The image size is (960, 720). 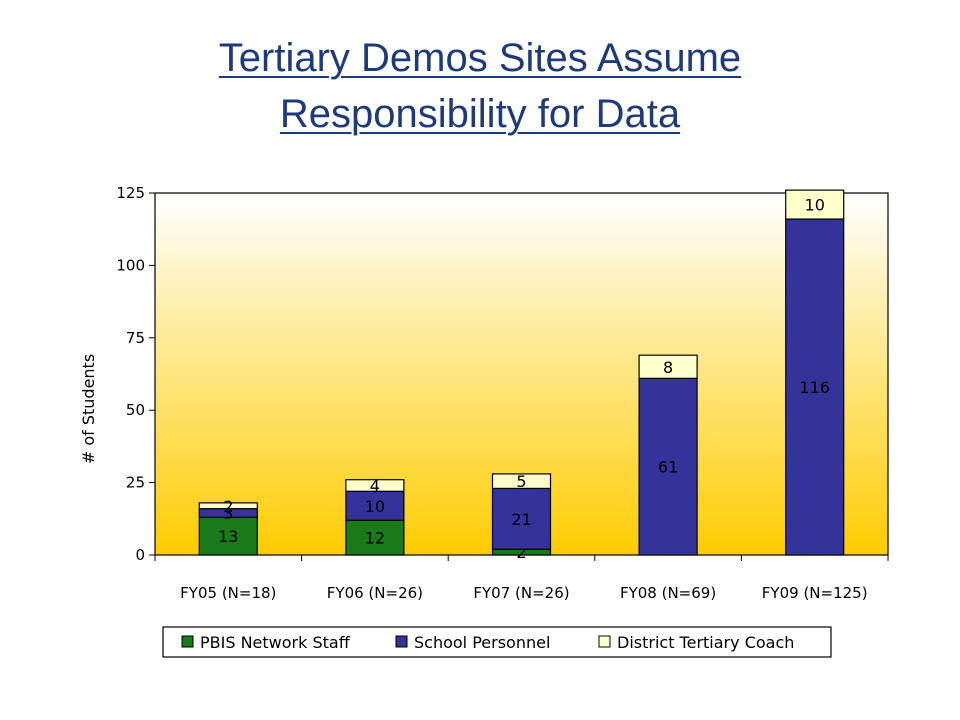 I want to click on x-tick-label: FY06 (N=26), so click(x=375, y=593).